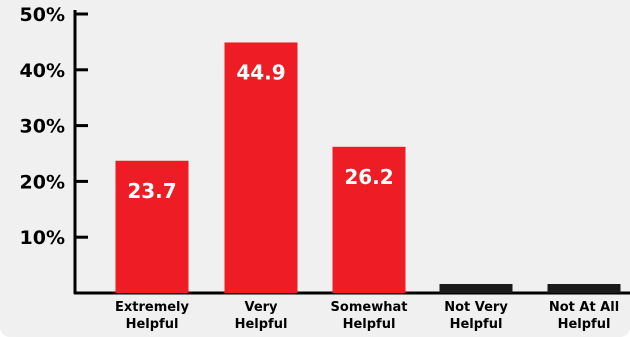 The height and width of the screenshot is (337, 630). What do you see at coordinates (42, 182) in the screenshot?
I see `y-tick-label: 20%` at bounding box center [42, 182].